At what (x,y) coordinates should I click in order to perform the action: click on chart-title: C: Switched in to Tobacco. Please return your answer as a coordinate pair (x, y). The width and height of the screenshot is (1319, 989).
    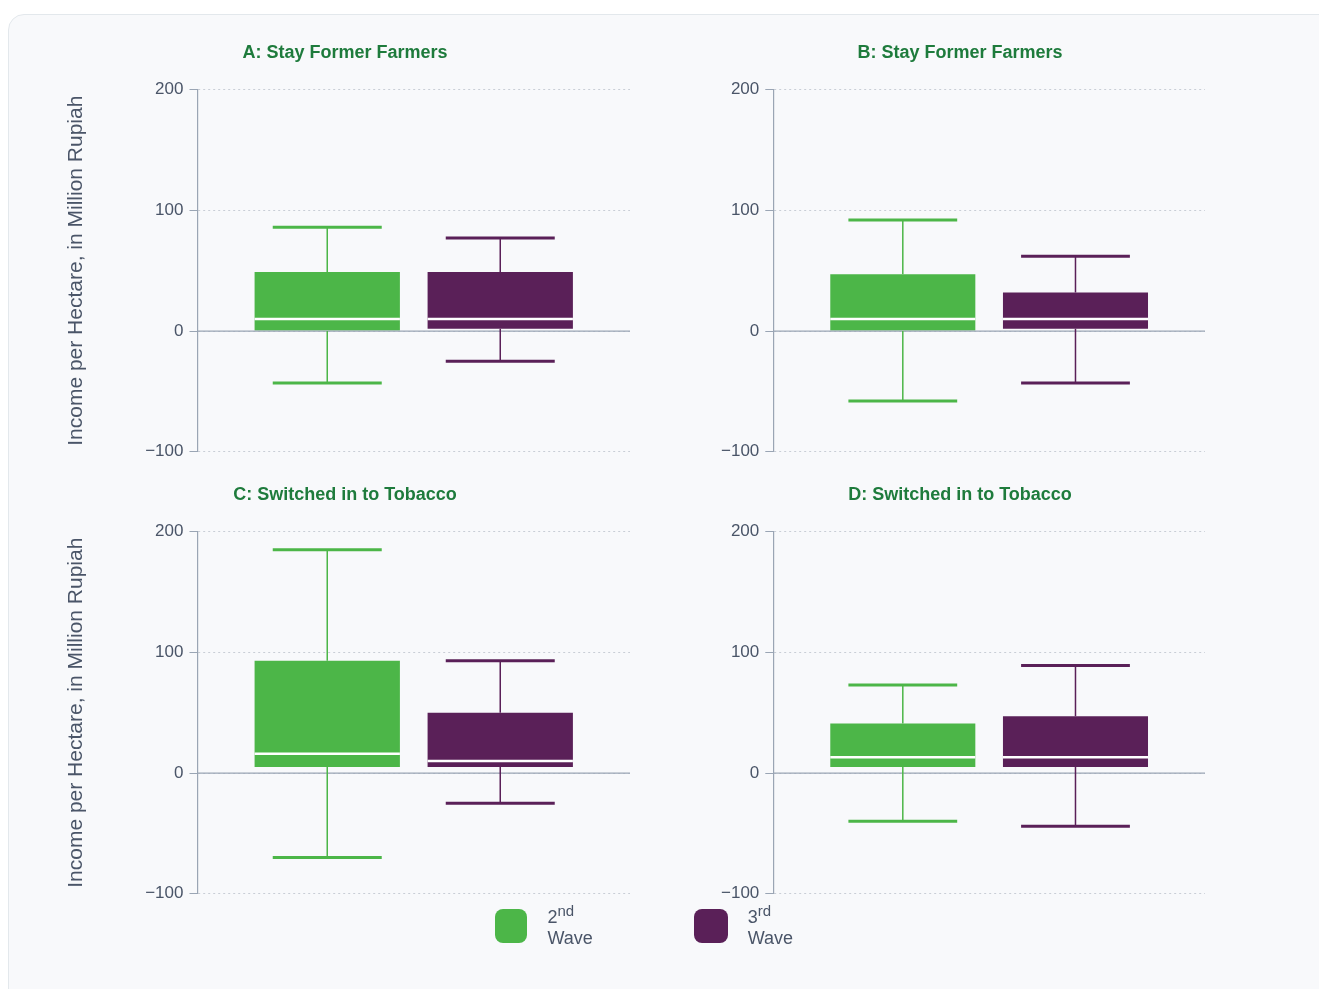
    Looking at the image, I should click on (345, 493).